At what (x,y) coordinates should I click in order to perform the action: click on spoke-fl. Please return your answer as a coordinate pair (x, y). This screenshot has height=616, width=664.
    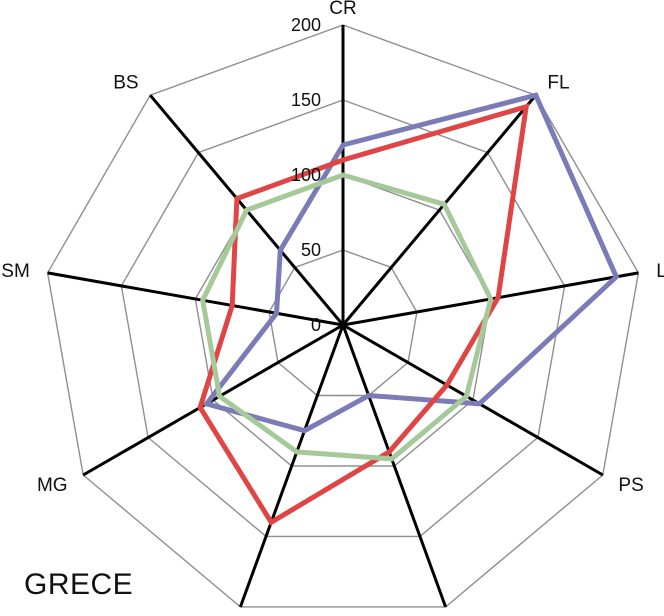
    Looking at the image, I should click on (439, 210).